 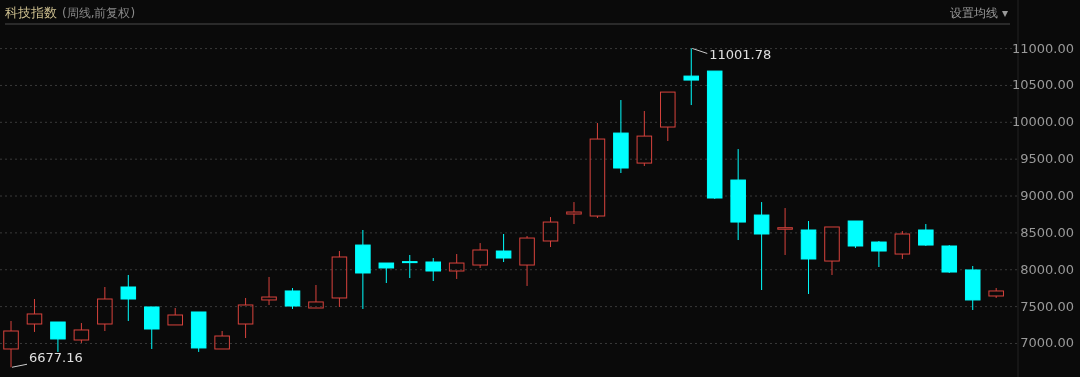 What do you see at coordinates (1042, 85) in the screenshot?
I see `y-tick-label: 10500.00` at bounding box center [1042, 85].